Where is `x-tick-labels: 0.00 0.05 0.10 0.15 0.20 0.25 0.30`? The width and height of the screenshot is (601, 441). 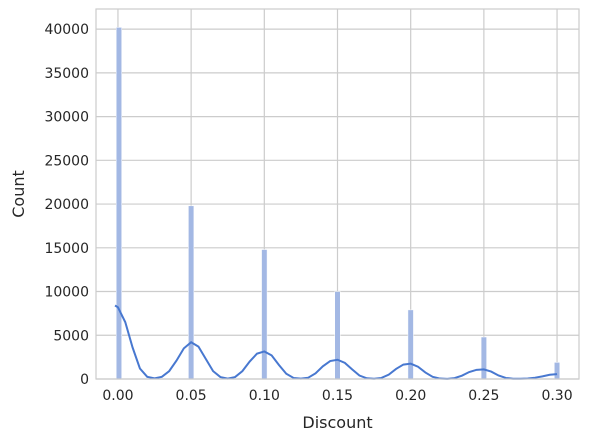 x-tick-labels: 0.00 0.05 0.10 0.15 0.20 0.25 0.30 is located at coordinates (337, 396).